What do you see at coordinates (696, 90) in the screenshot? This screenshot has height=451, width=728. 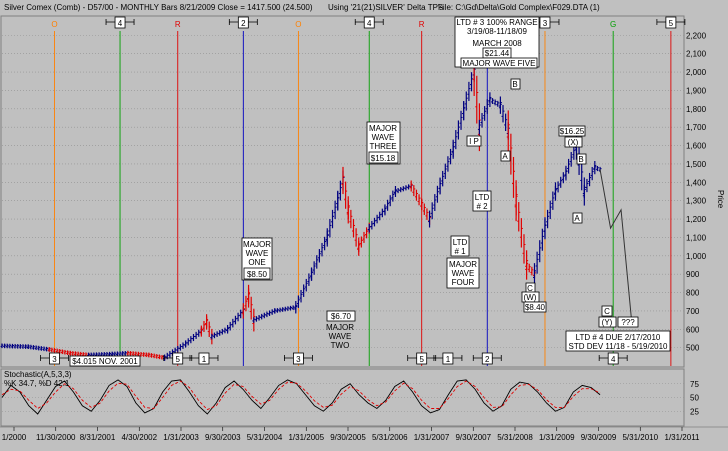 I see `price-tick-label: 1,900` at bounding box center [696, 90].